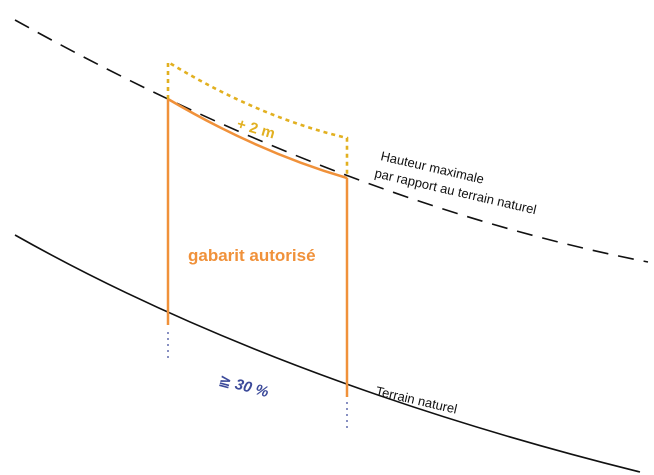 The width and height of the screenshot is (654, 475). Describe the element at coordinates (244, 386) in the screenshot. I see `slope-label: ≧ 30 %` at that location.